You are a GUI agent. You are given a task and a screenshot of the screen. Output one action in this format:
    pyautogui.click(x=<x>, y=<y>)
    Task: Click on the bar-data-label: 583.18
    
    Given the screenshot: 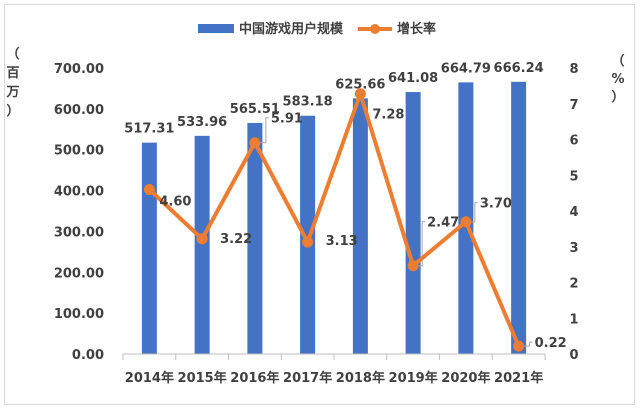 What is the action you would take?
    pyautogui.click(x=308, y=102)
    